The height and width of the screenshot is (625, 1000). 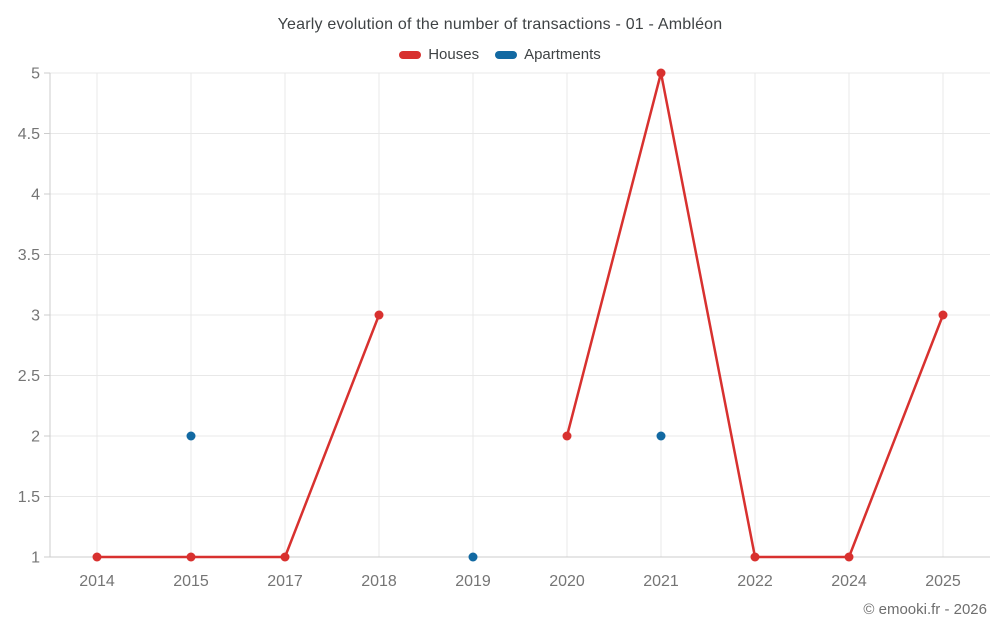 What do you see at coordinates (35, 437) in the screenshot?
I see `y-axis-label: 2` at bounding box center [35, 437].